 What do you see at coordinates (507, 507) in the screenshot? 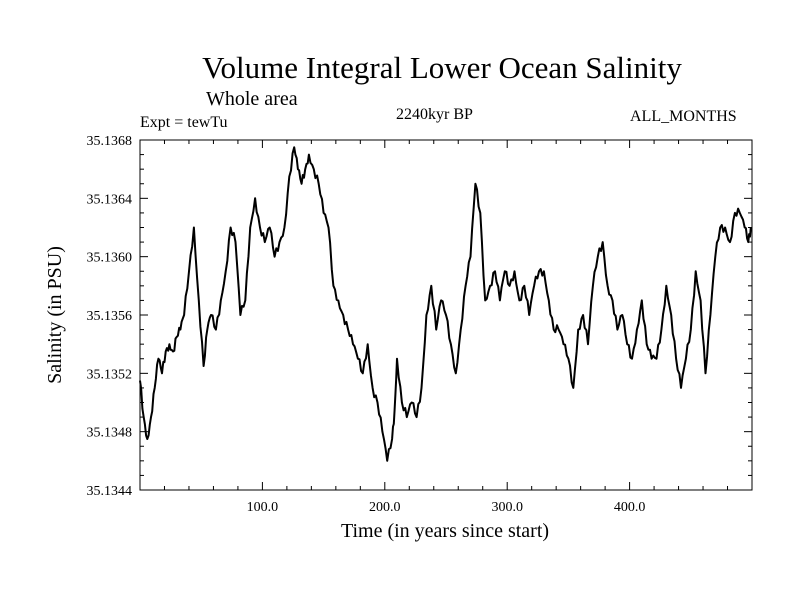
I see `x-tick-label: 300.0` at bounding box center [507, 507].